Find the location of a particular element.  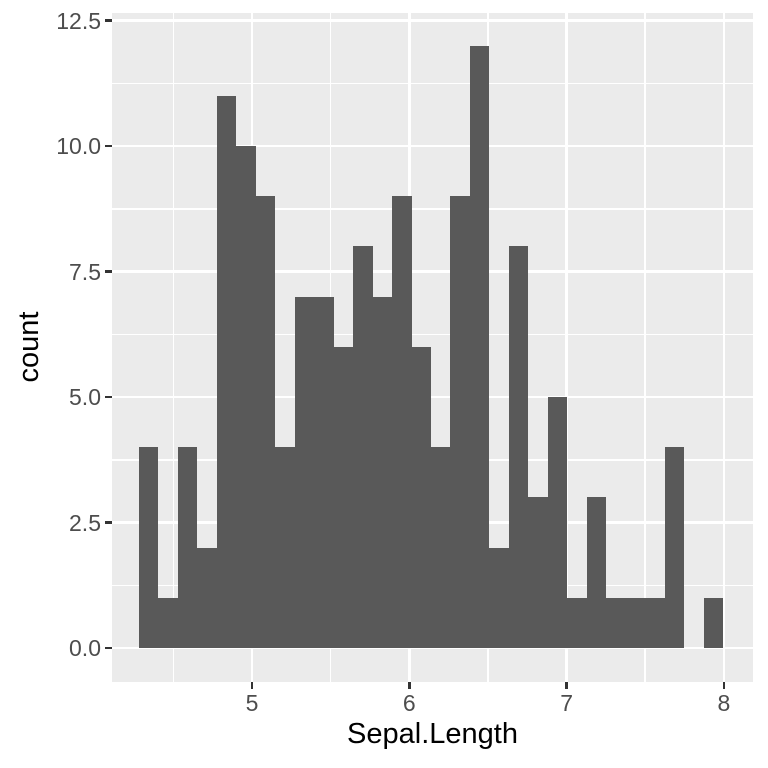

y-tick-label: 12.5 is located at coordinates (78, 20).